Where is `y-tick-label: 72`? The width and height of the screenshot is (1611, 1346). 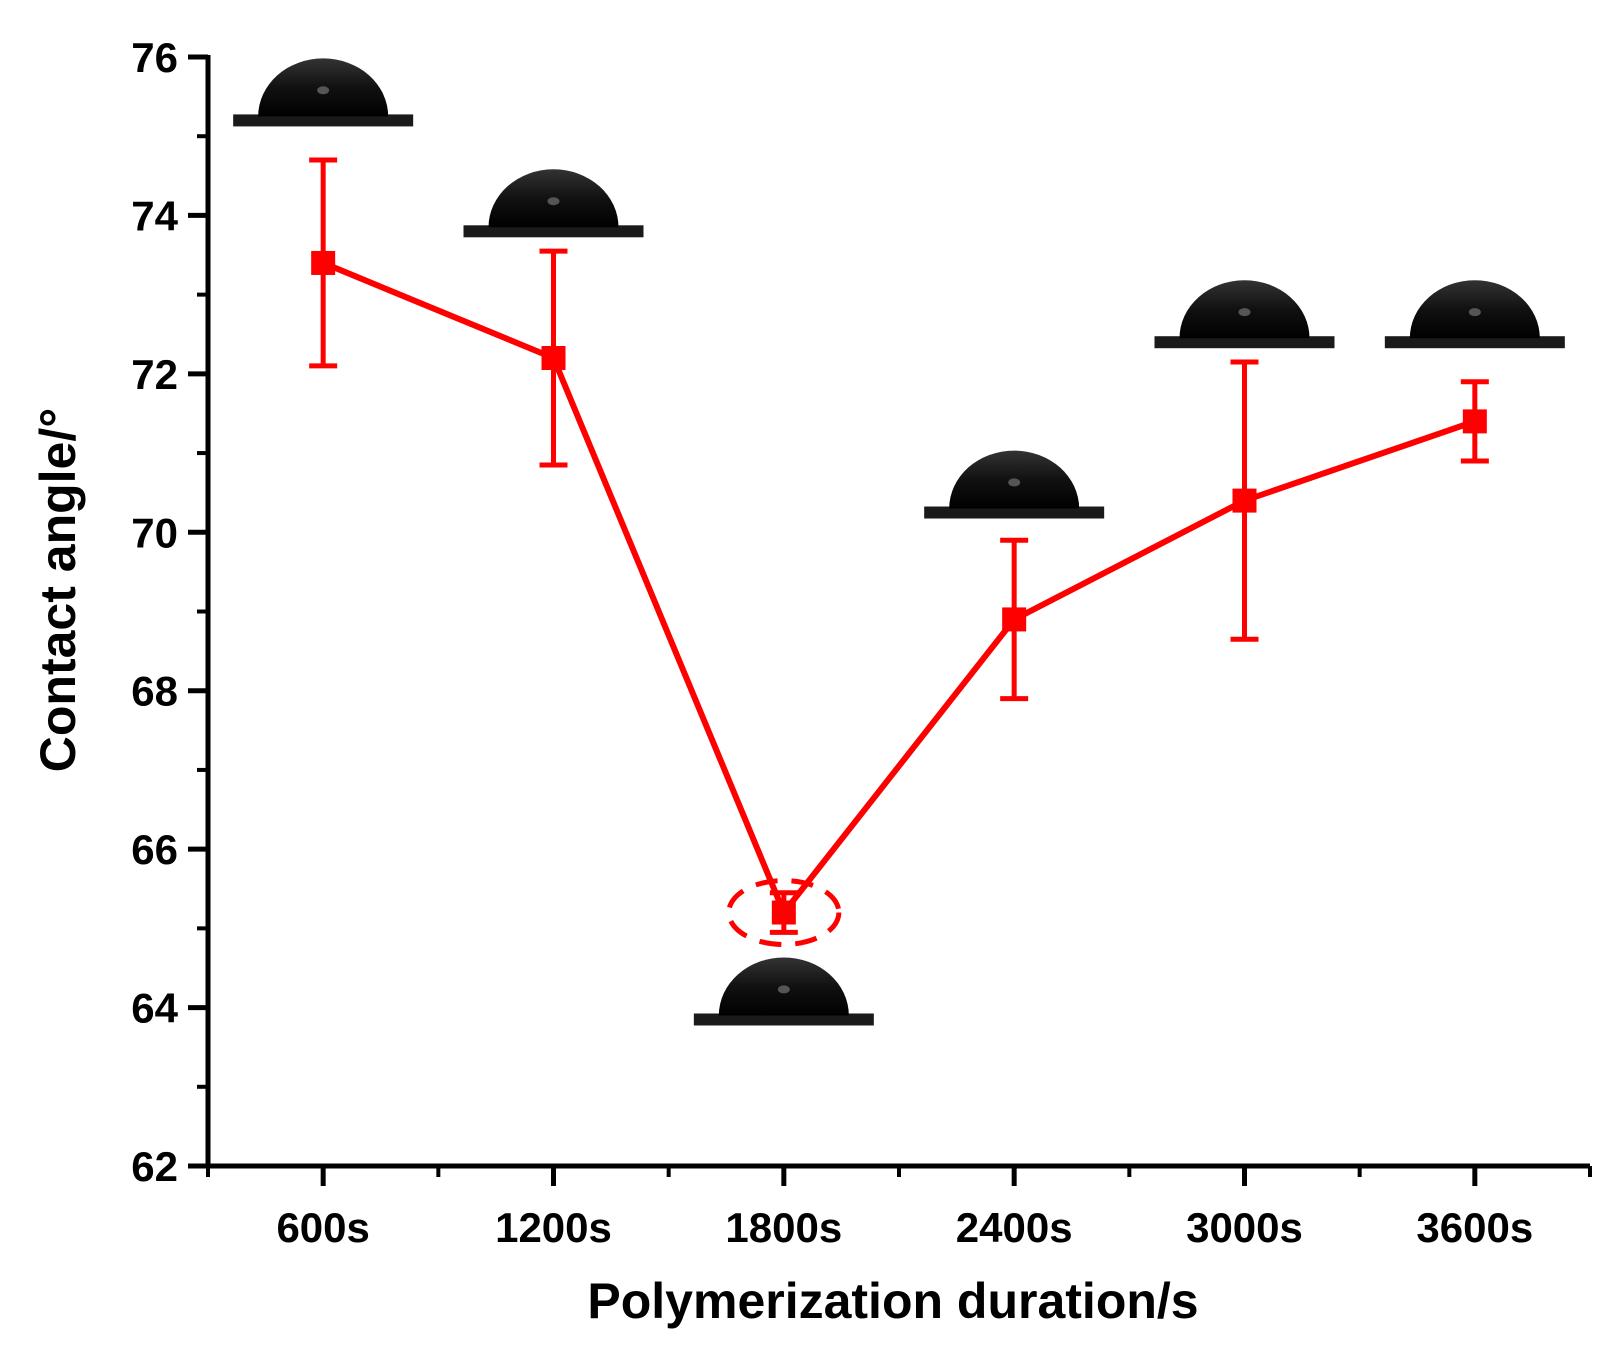 y-tick-label: 72 is located at coordinates (154, 374).